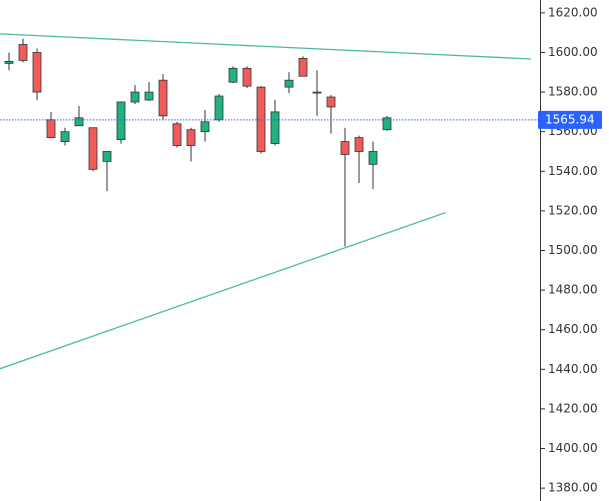  Describe the element at coordinates (573, 369) in the screenshot. I see `y-tick-label: 1440.00` at that location.